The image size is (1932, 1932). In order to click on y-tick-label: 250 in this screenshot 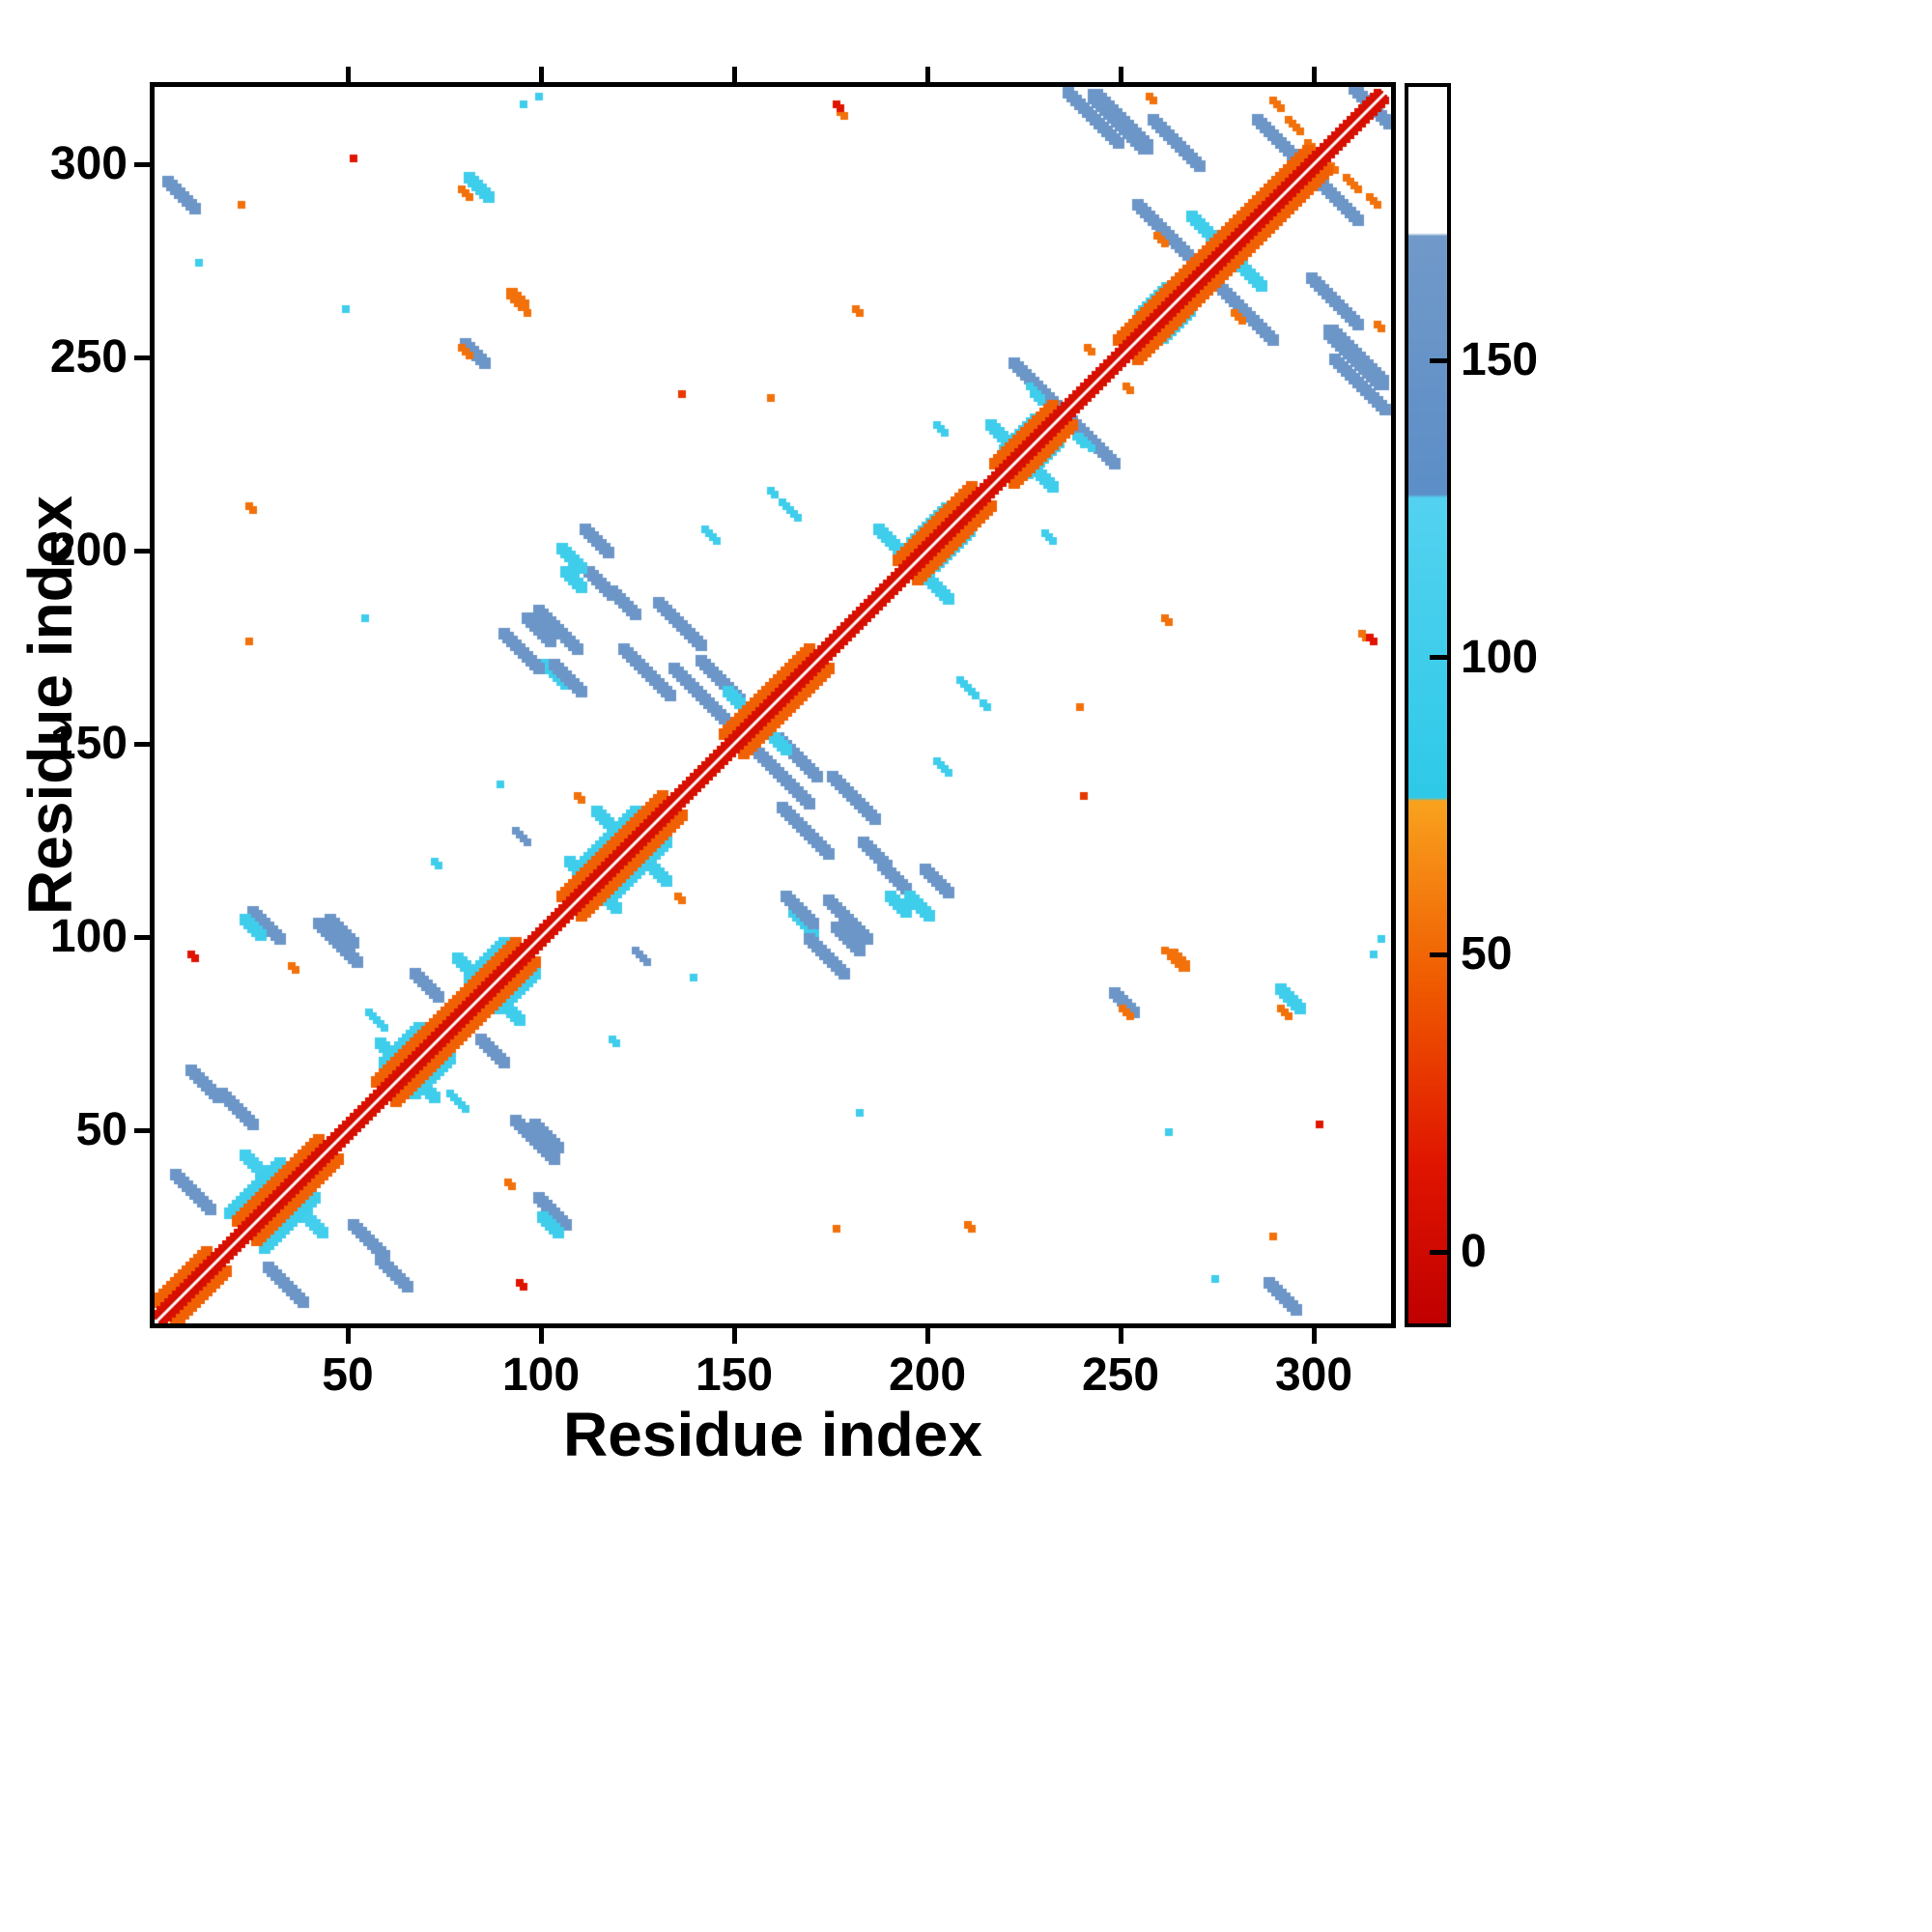, I will do `click(88, 357)`.